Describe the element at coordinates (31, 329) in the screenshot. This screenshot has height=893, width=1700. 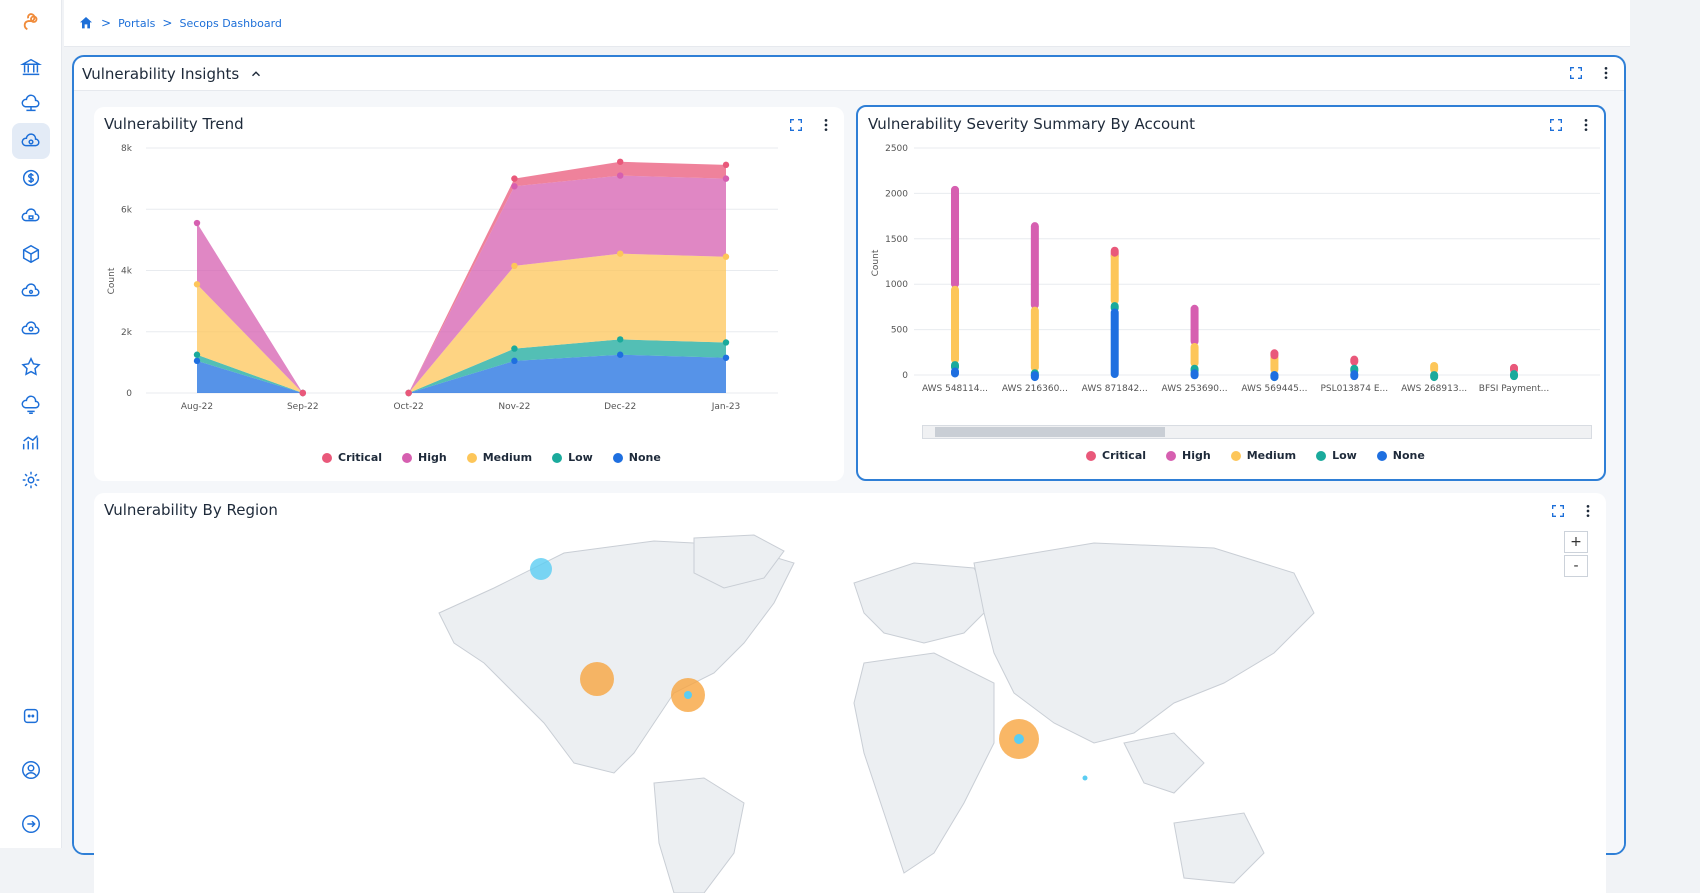
I see `cloud-user-icon` at that location.